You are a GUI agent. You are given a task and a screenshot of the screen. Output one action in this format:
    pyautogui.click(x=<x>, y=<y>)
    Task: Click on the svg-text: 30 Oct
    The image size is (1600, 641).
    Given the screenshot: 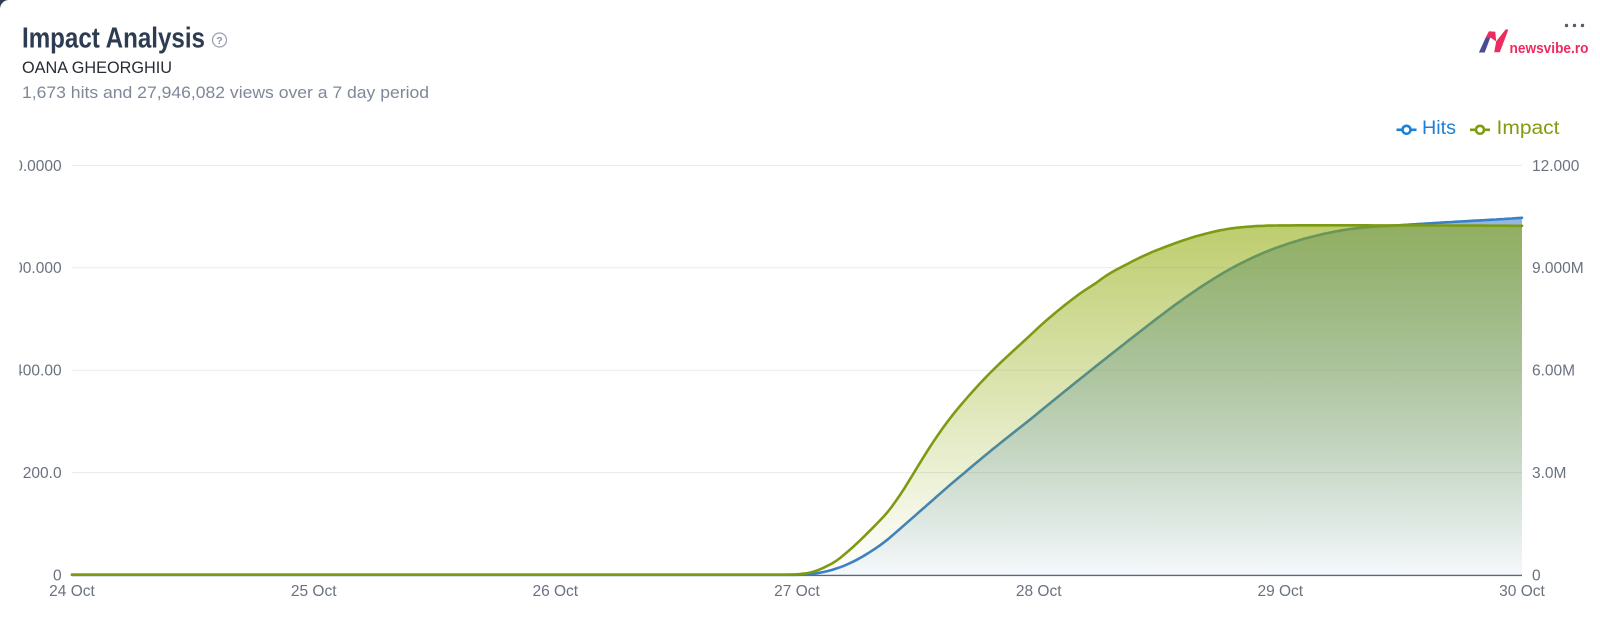 What is the action you would take?
    pyautogui.click(x=1522, y=591)
    